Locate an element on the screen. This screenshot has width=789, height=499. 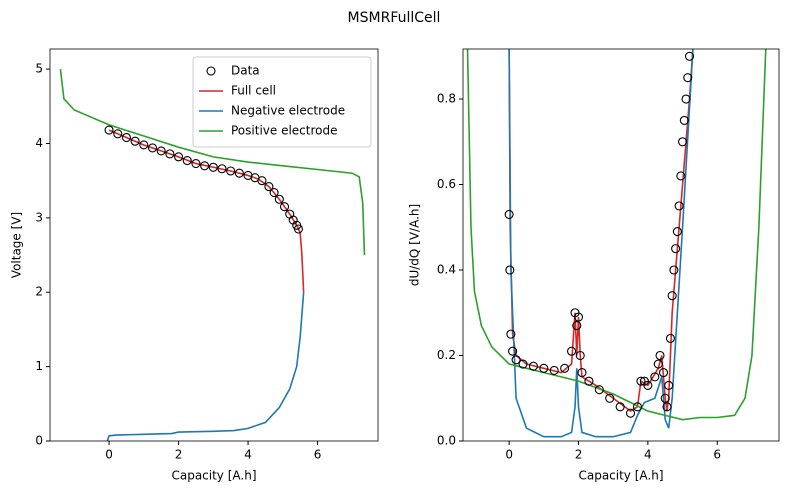
y-tick-label: 4 is located at coordinates (39, 143).